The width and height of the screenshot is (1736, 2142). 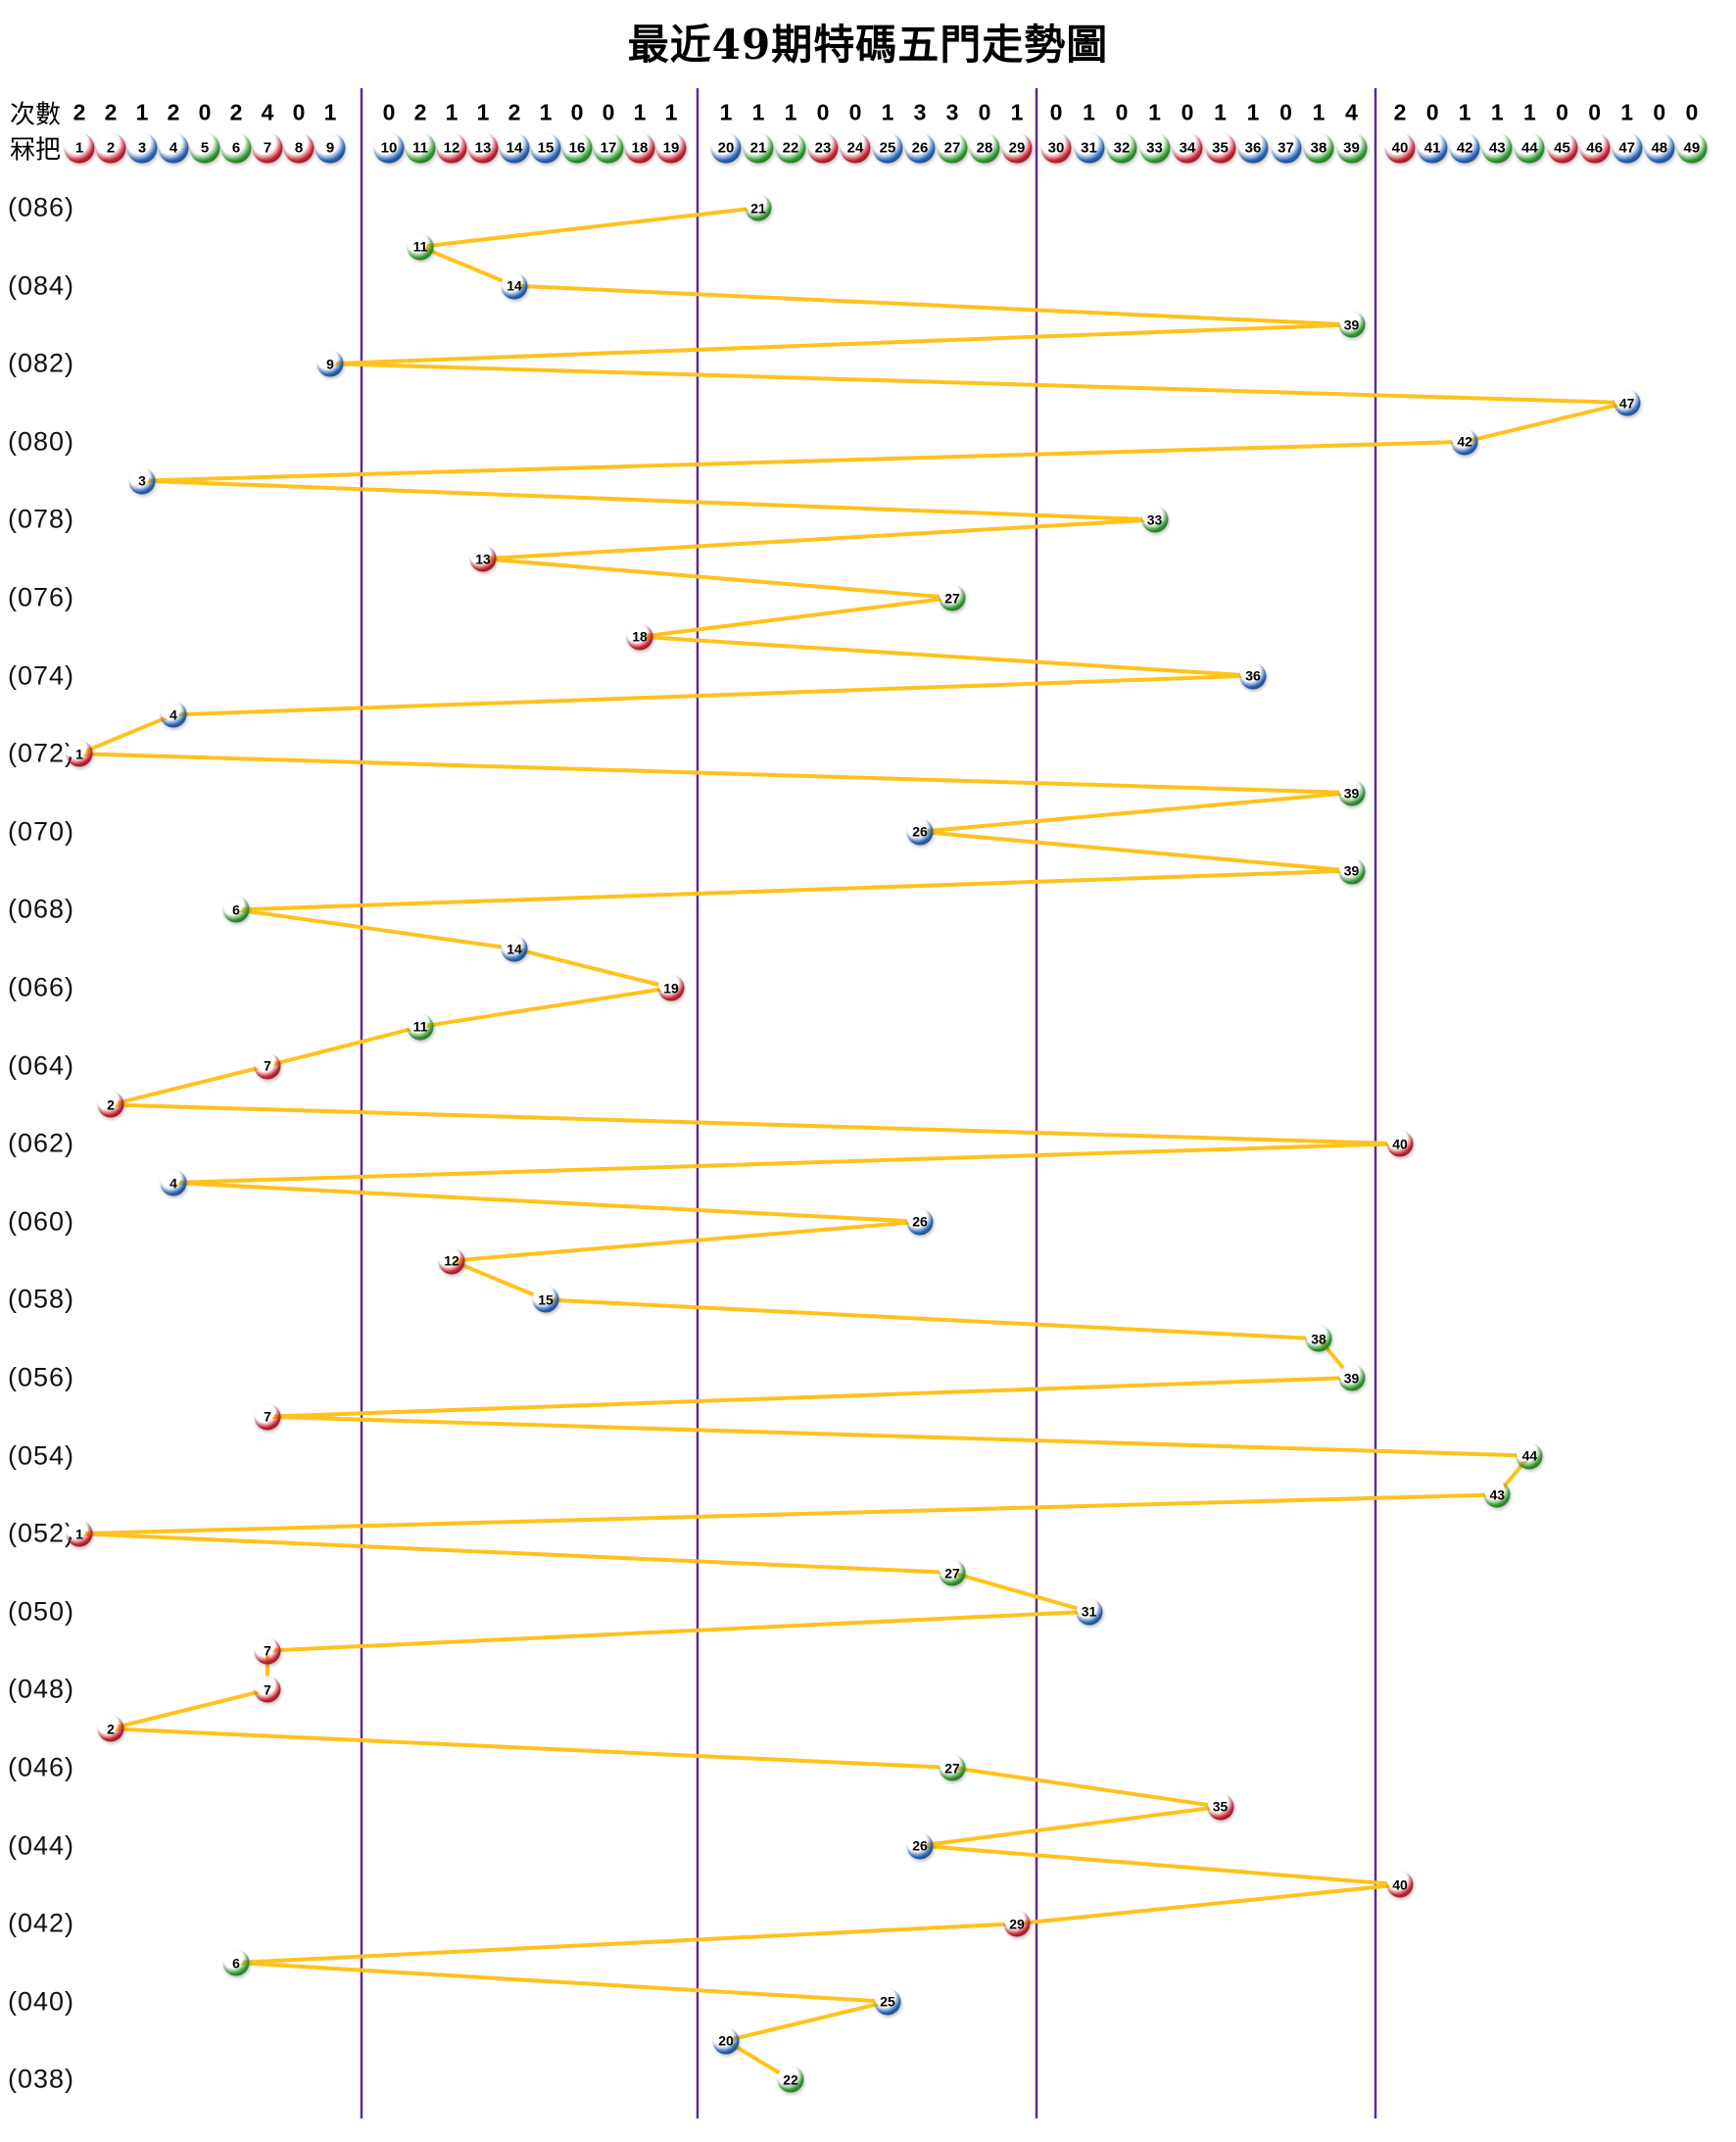 What do you see at coordinates (1628, 148) in the screenshot?
I see `header-ball-47: 47` at bounding box center [1628, 148].